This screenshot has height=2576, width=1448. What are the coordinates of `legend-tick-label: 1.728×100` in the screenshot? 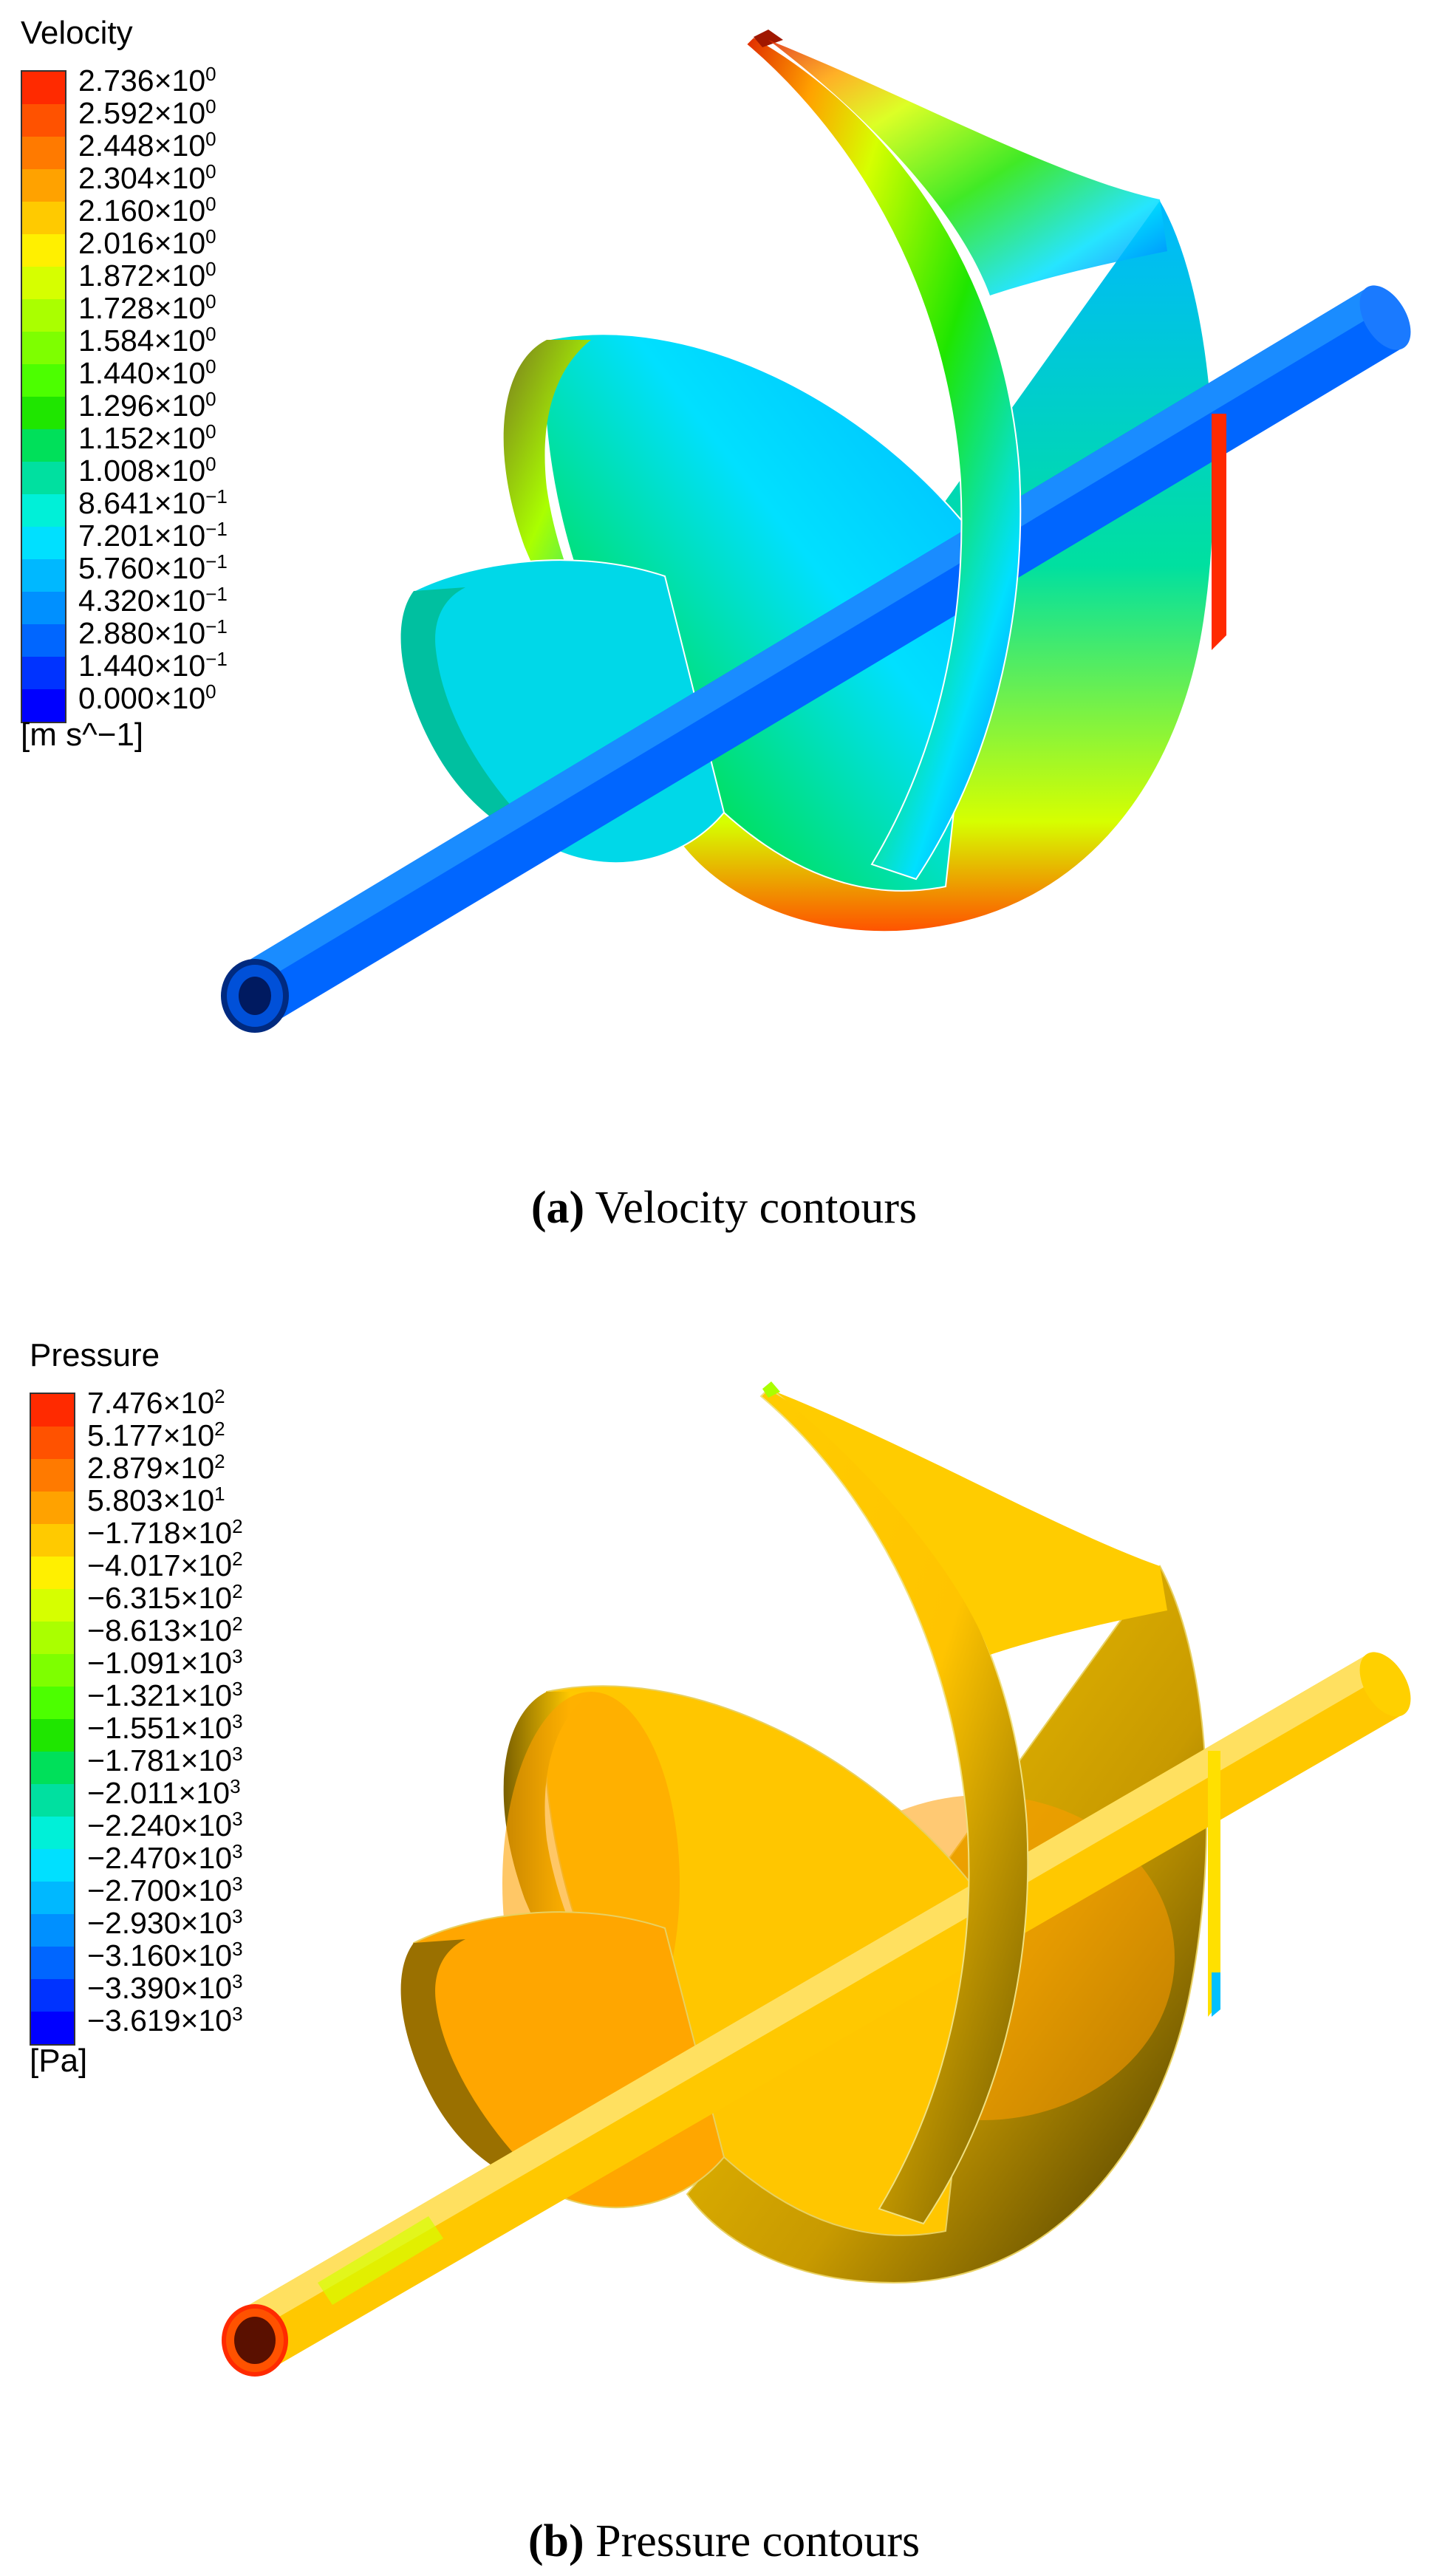 It's located at (147, 307).